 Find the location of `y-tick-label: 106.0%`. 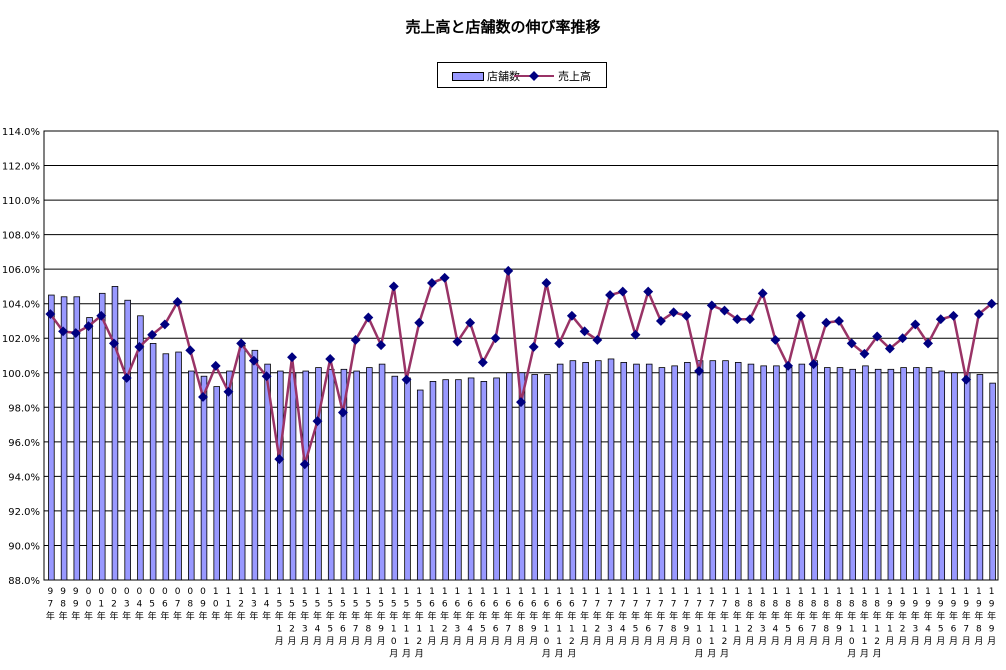

y-tick-label: 106.0% is located at coordinates (21, 270).